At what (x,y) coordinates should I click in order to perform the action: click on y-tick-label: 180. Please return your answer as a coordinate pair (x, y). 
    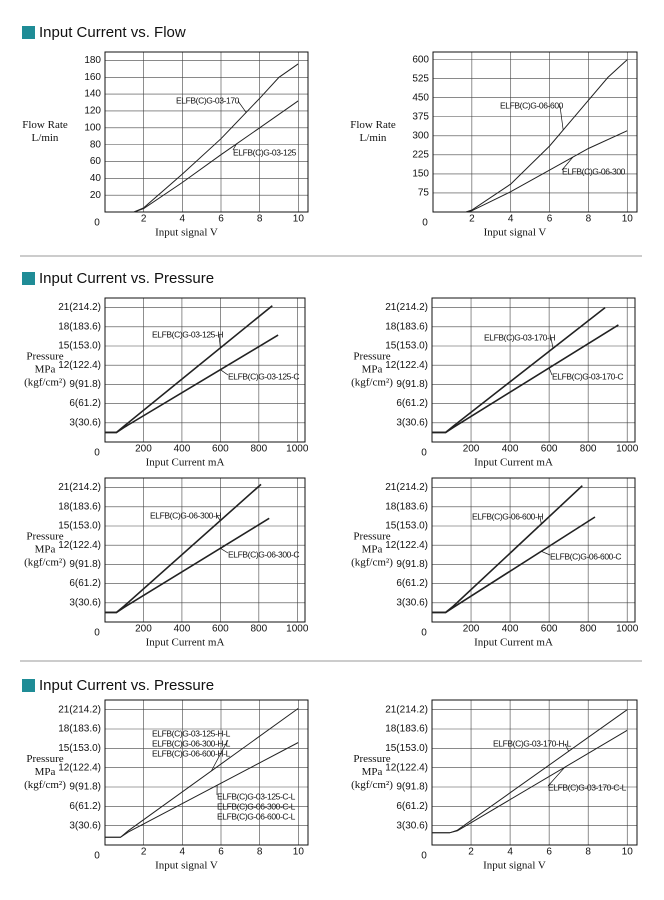
    Looking at the image, I should click on (92, 60).